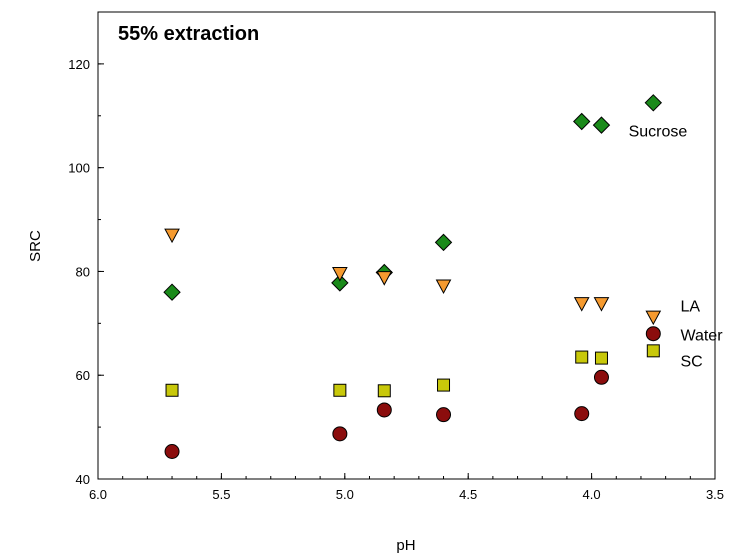 The width and height of the screenshot is (730, 560). I want to click on x-tick-label: 5.5, so click(221, 494).